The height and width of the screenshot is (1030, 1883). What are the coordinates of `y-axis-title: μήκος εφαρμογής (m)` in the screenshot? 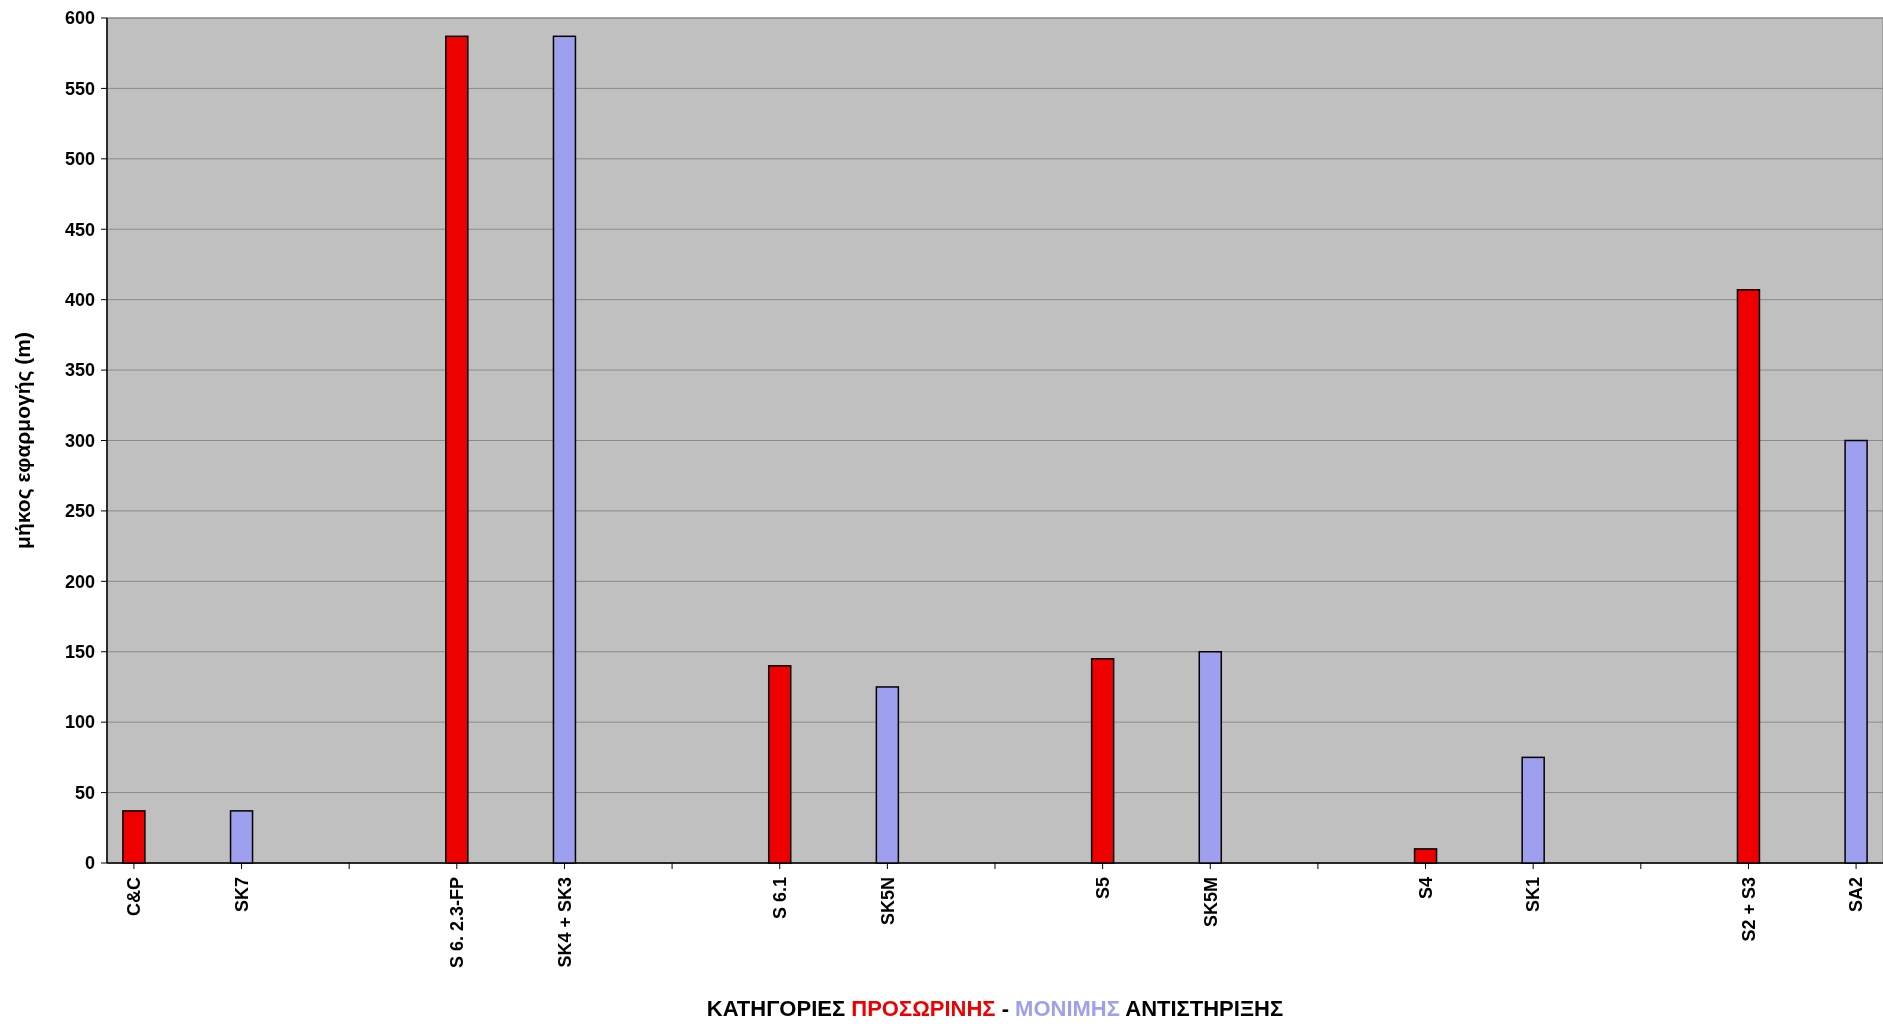 It's located at (23, 440).